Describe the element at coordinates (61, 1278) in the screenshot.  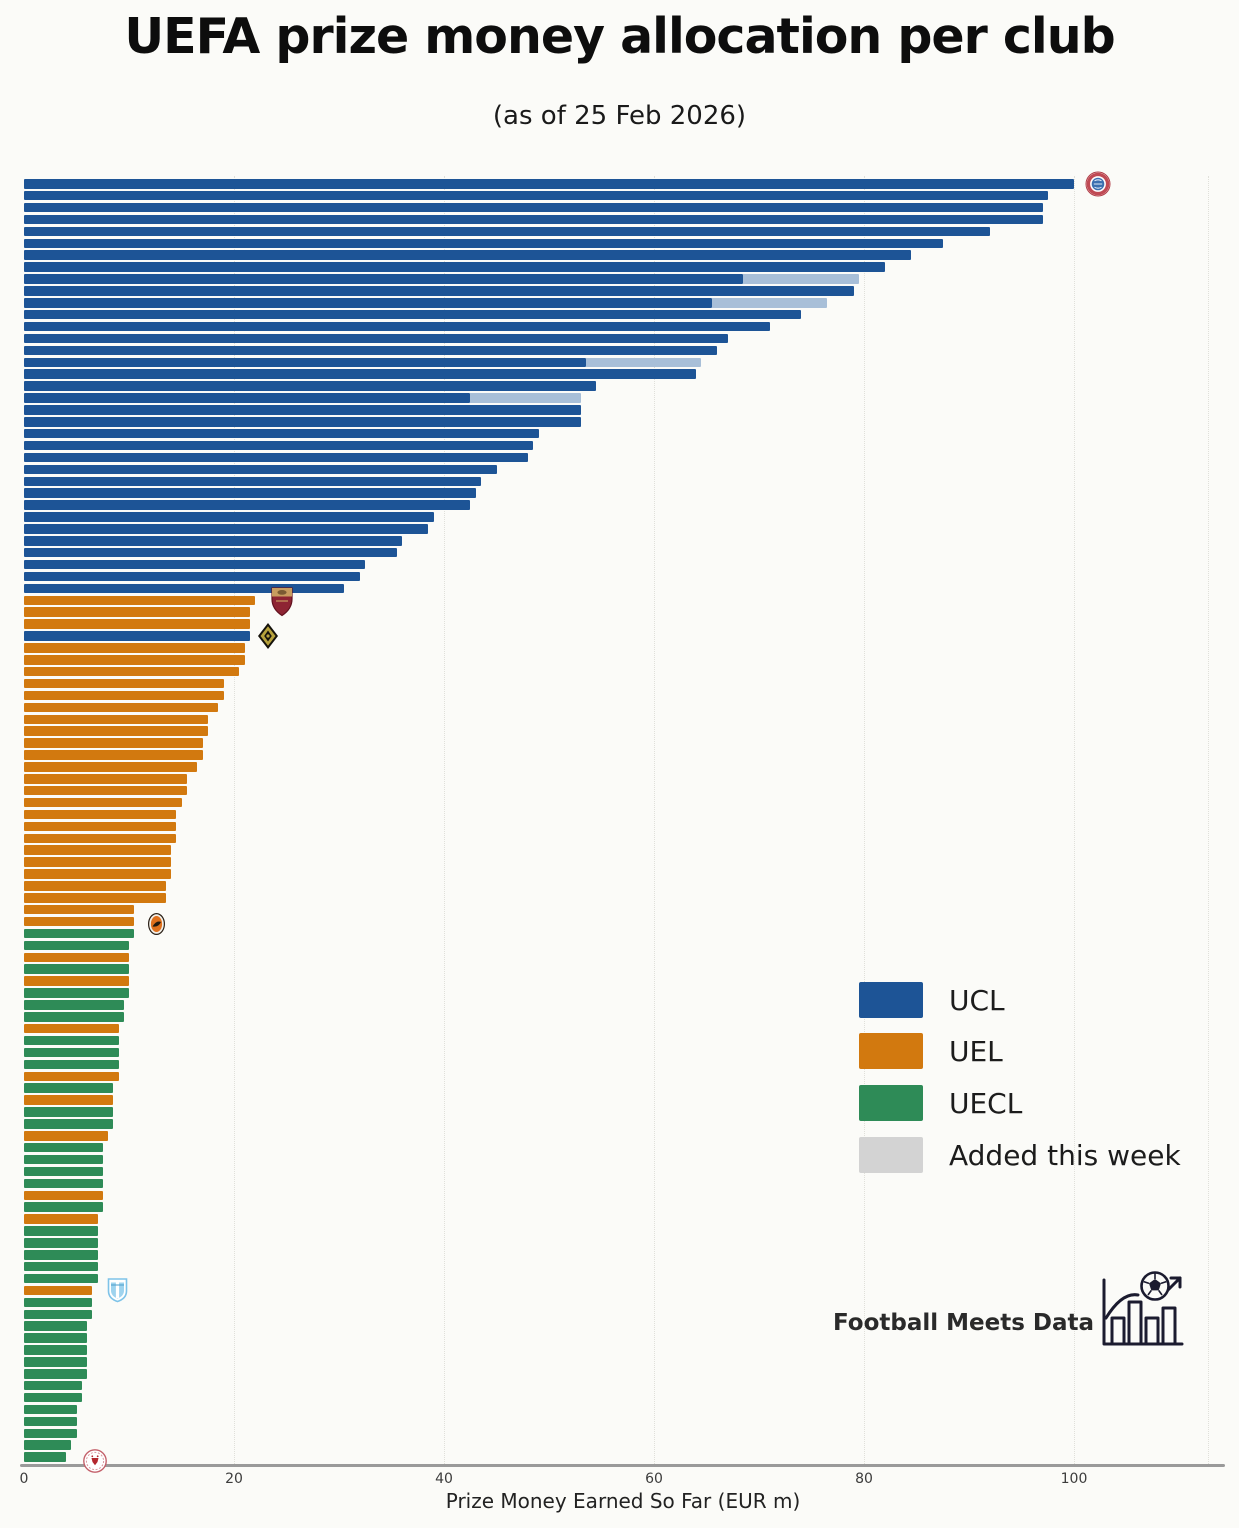
I see `bar-row-93-uecl` at that location.